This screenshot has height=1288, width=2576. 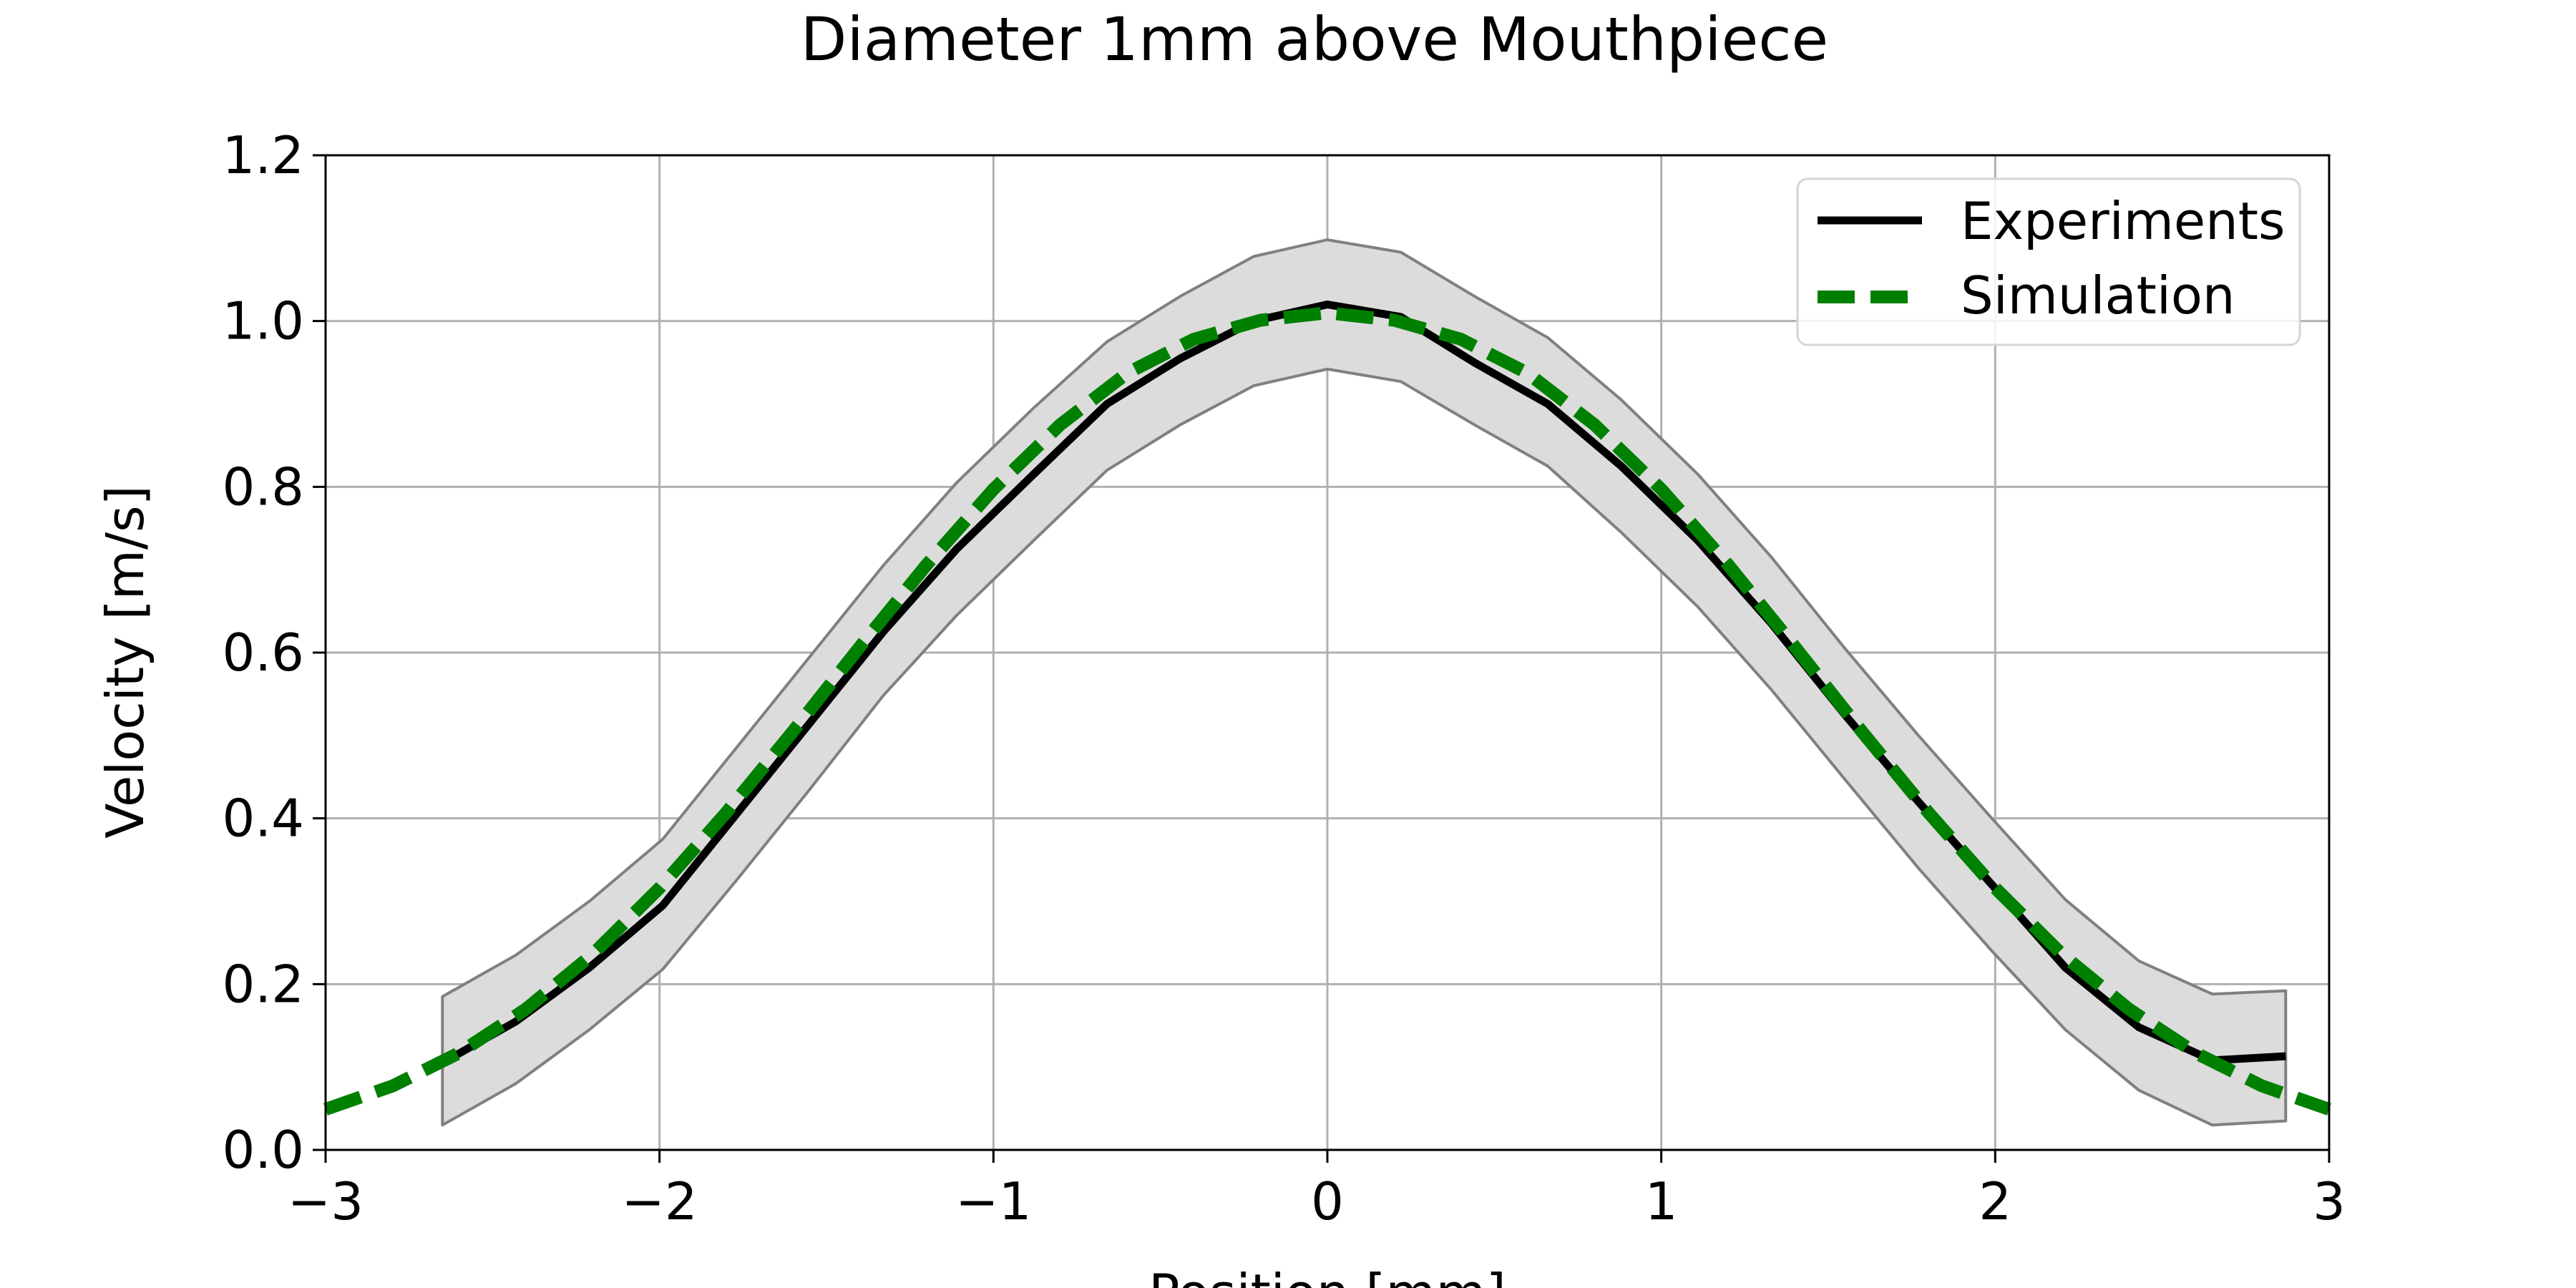 What do you see at coordinates (1314, 39) in the screenshot?
I see `chart-title: Diameter 1mm above Mouthpiece` at bounding box center [1314, 39].